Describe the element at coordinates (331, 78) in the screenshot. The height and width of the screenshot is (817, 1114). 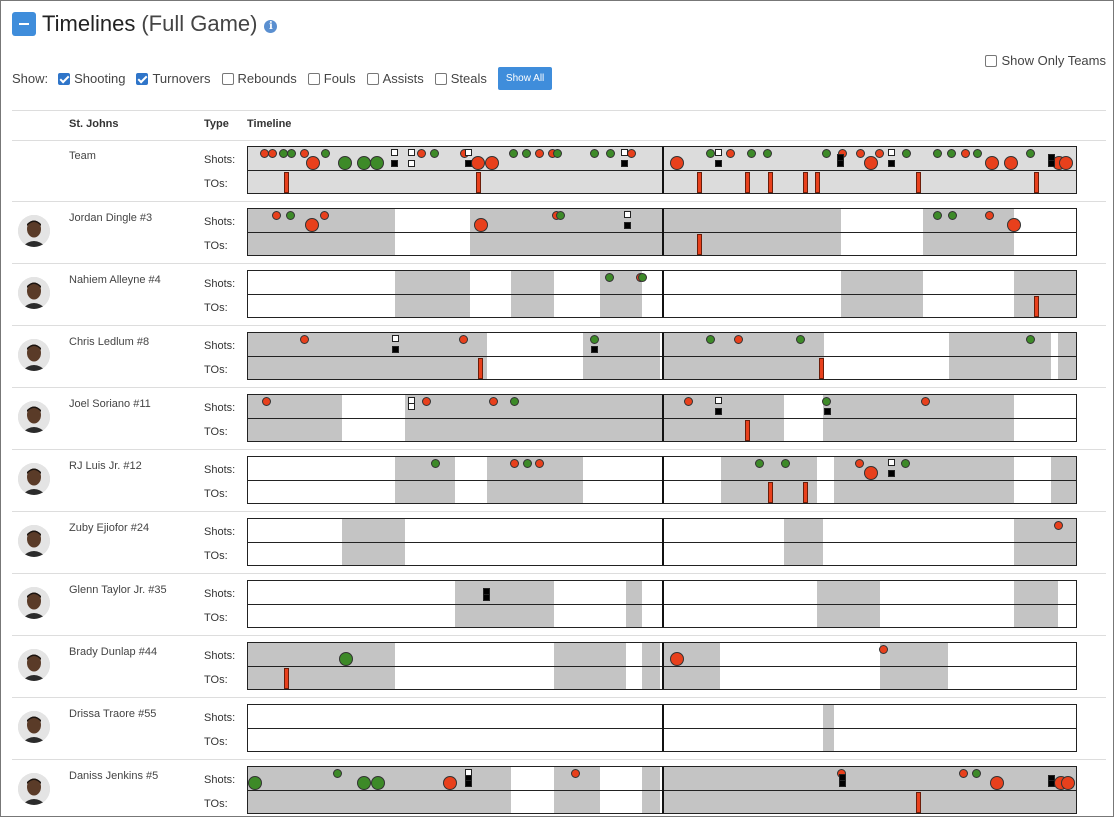
I see `filter-fouls: Fouls` at that location.